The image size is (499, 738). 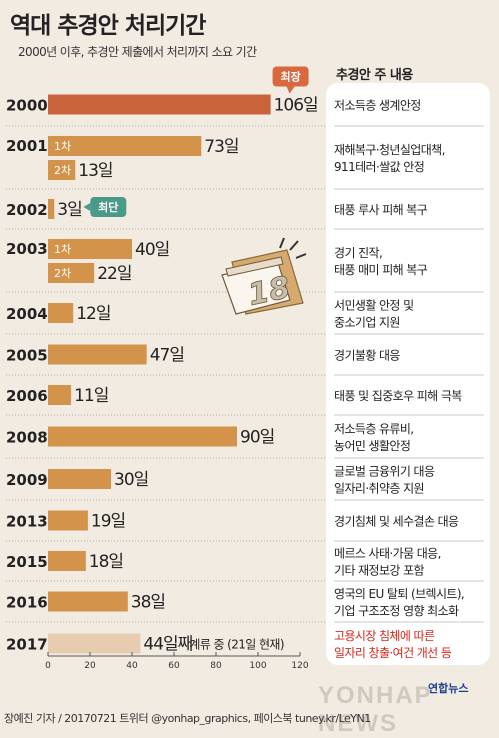 I want to click on x-tick-label: 60, so click(x=174, y=666).